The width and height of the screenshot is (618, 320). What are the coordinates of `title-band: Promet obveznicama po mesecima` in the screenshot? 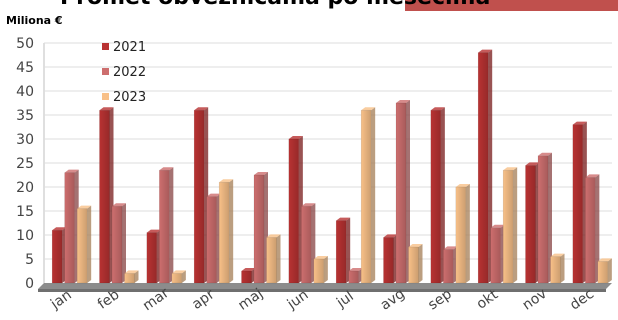 It's located at (309, 5).